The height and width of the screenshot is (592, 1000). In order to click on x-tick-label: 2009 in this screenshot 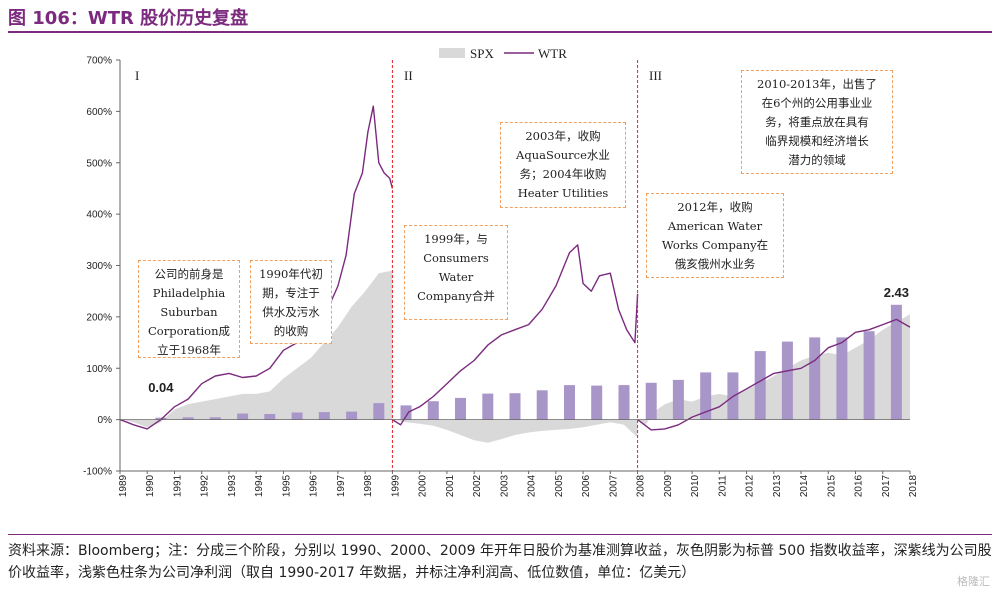, I will do `click(668, 485)`.